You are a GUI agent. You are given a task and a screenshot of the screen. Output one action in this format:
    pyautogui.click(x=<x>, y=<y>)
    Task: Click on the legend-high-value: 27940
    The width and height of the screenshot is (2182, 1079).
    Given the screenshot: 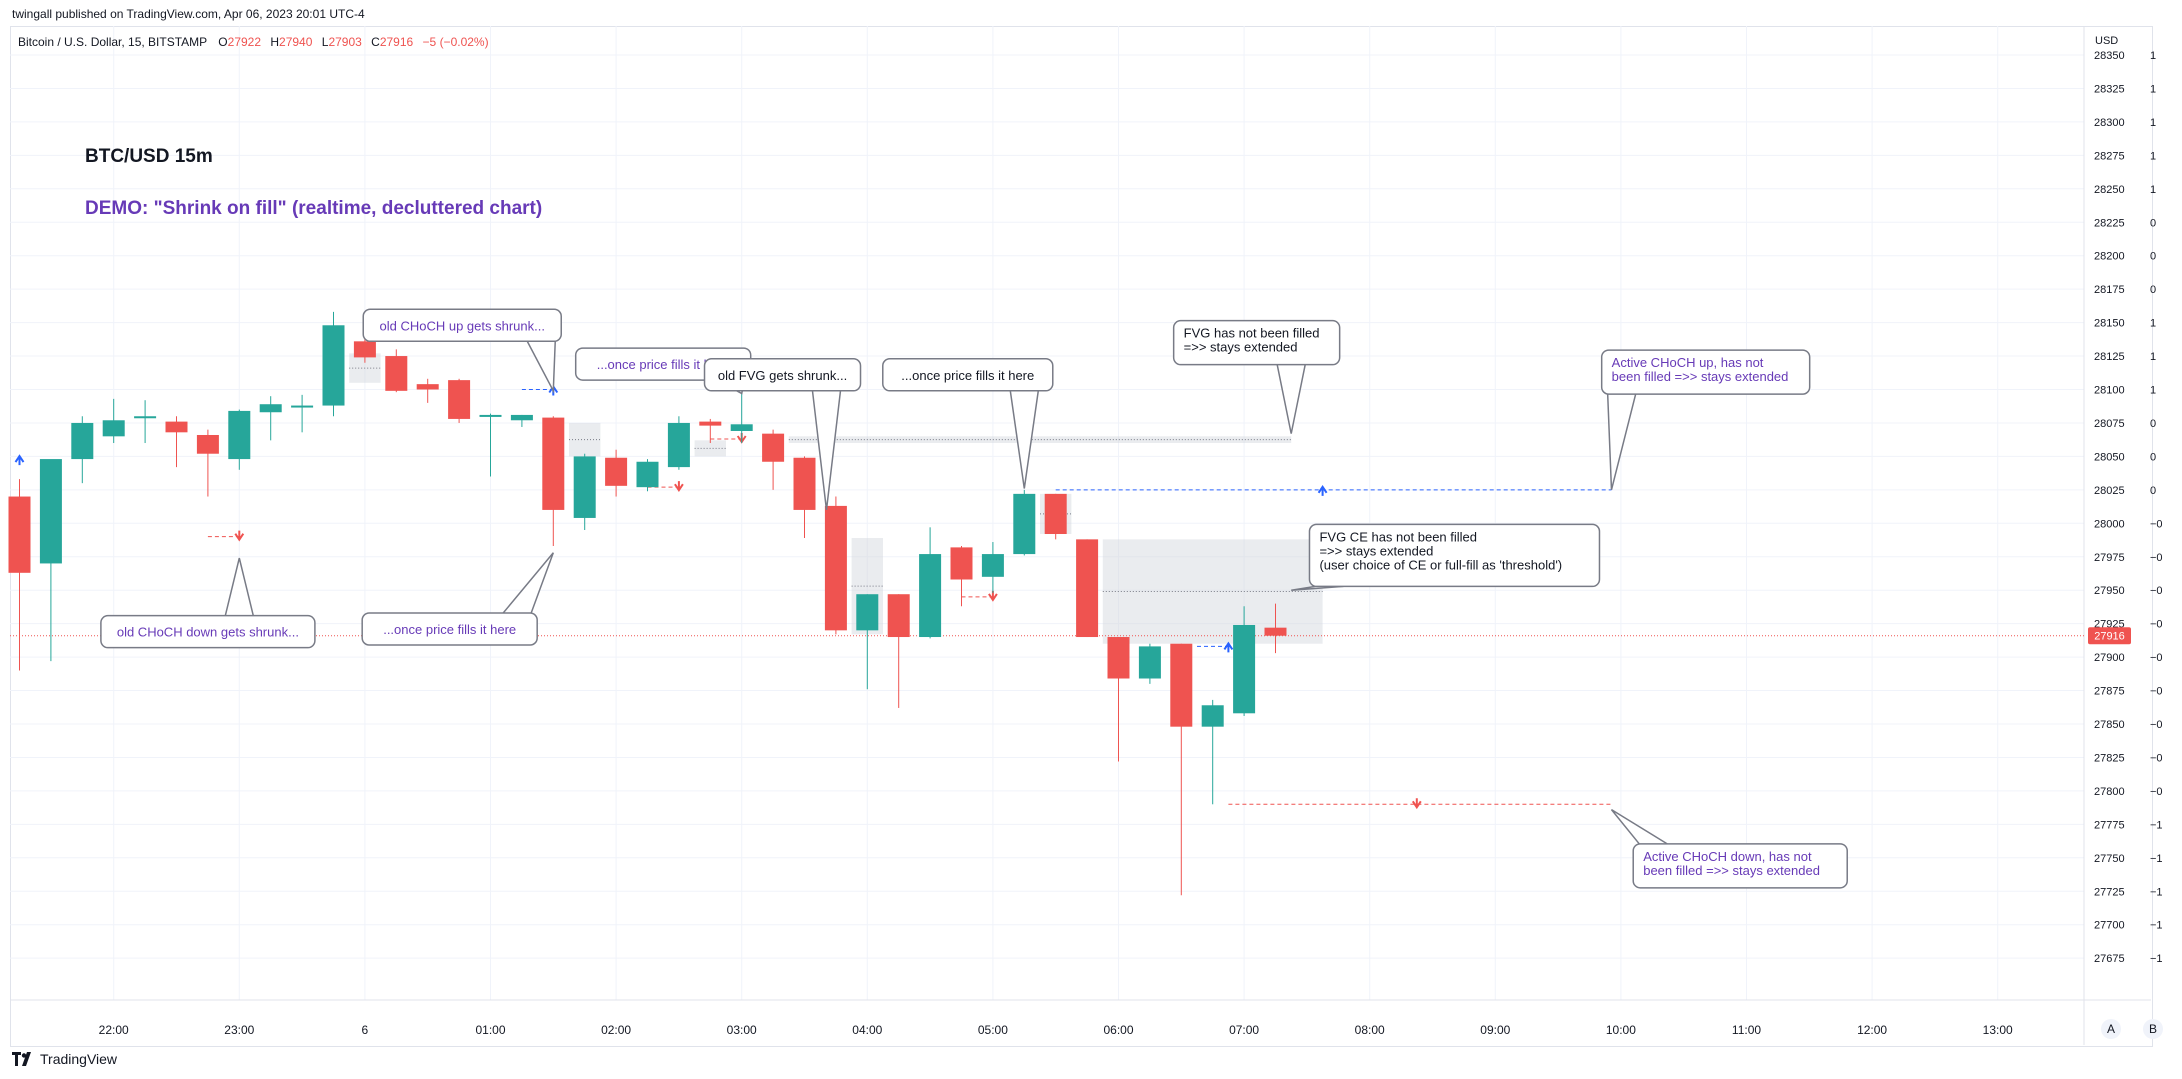 What is the action you would take?
    pyautogui.click(x=296, y=42)
    